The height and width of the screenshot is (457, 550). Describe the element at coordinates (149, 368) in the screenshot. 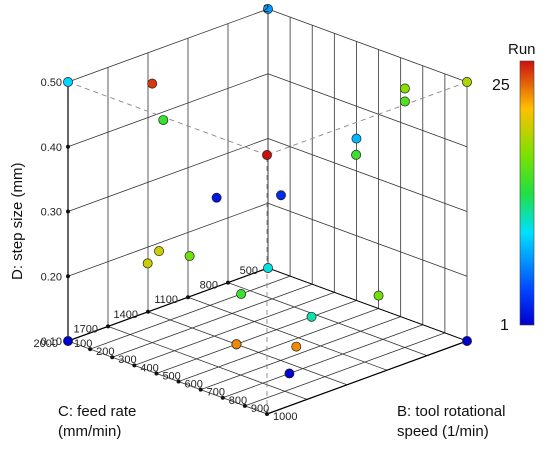

I see `b-tick-label: 400` at that location.